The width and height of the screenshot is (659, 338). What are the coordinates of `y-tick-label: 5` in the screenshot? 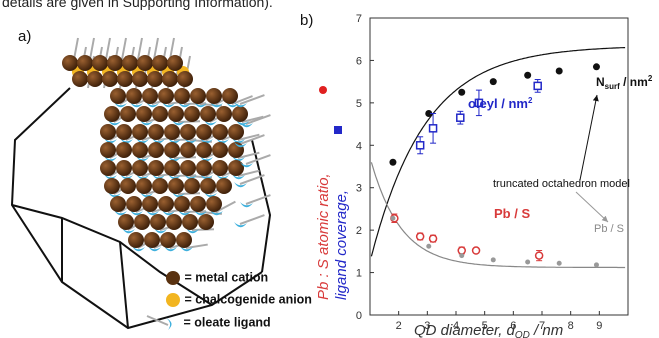 It's located at (359, 104).